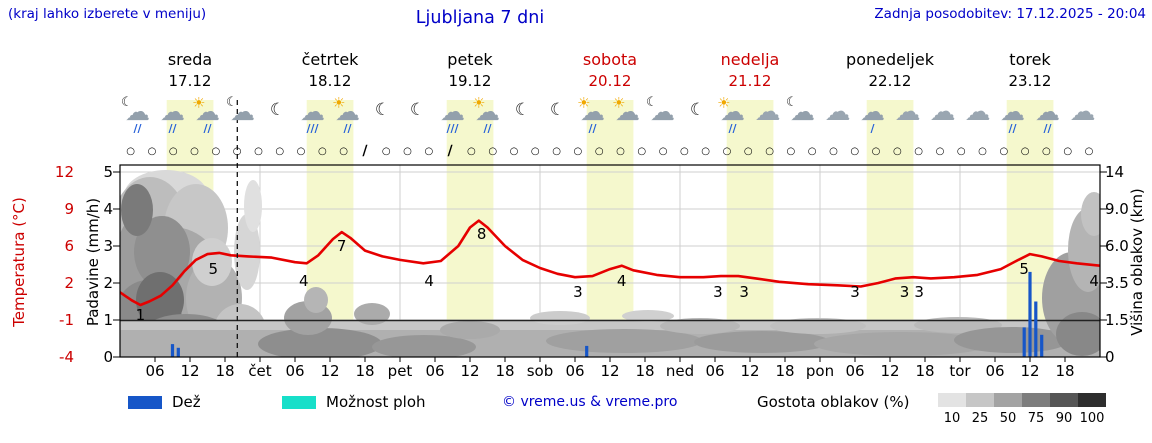 The image size is (1152, 443). What do you see at coordinates (607, 314) in the screenshot?
I see `rain-bars` at bounding box center [607, 314].